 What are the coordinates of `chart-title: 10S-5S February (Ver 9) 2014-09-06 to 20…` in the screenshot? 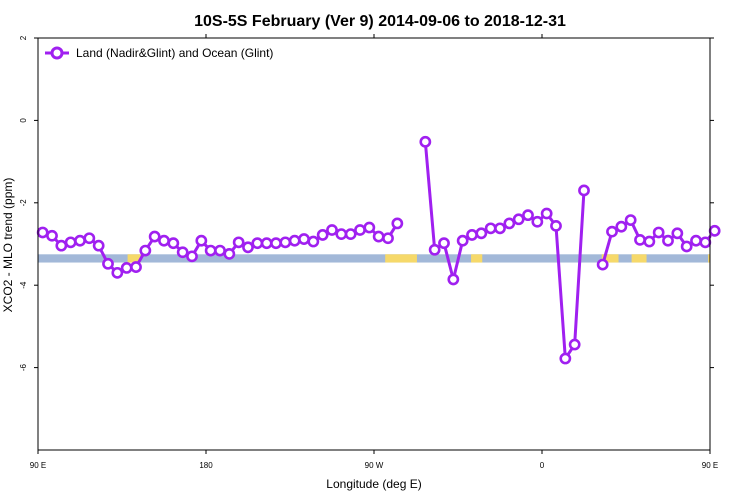 It's located at (380, 21).